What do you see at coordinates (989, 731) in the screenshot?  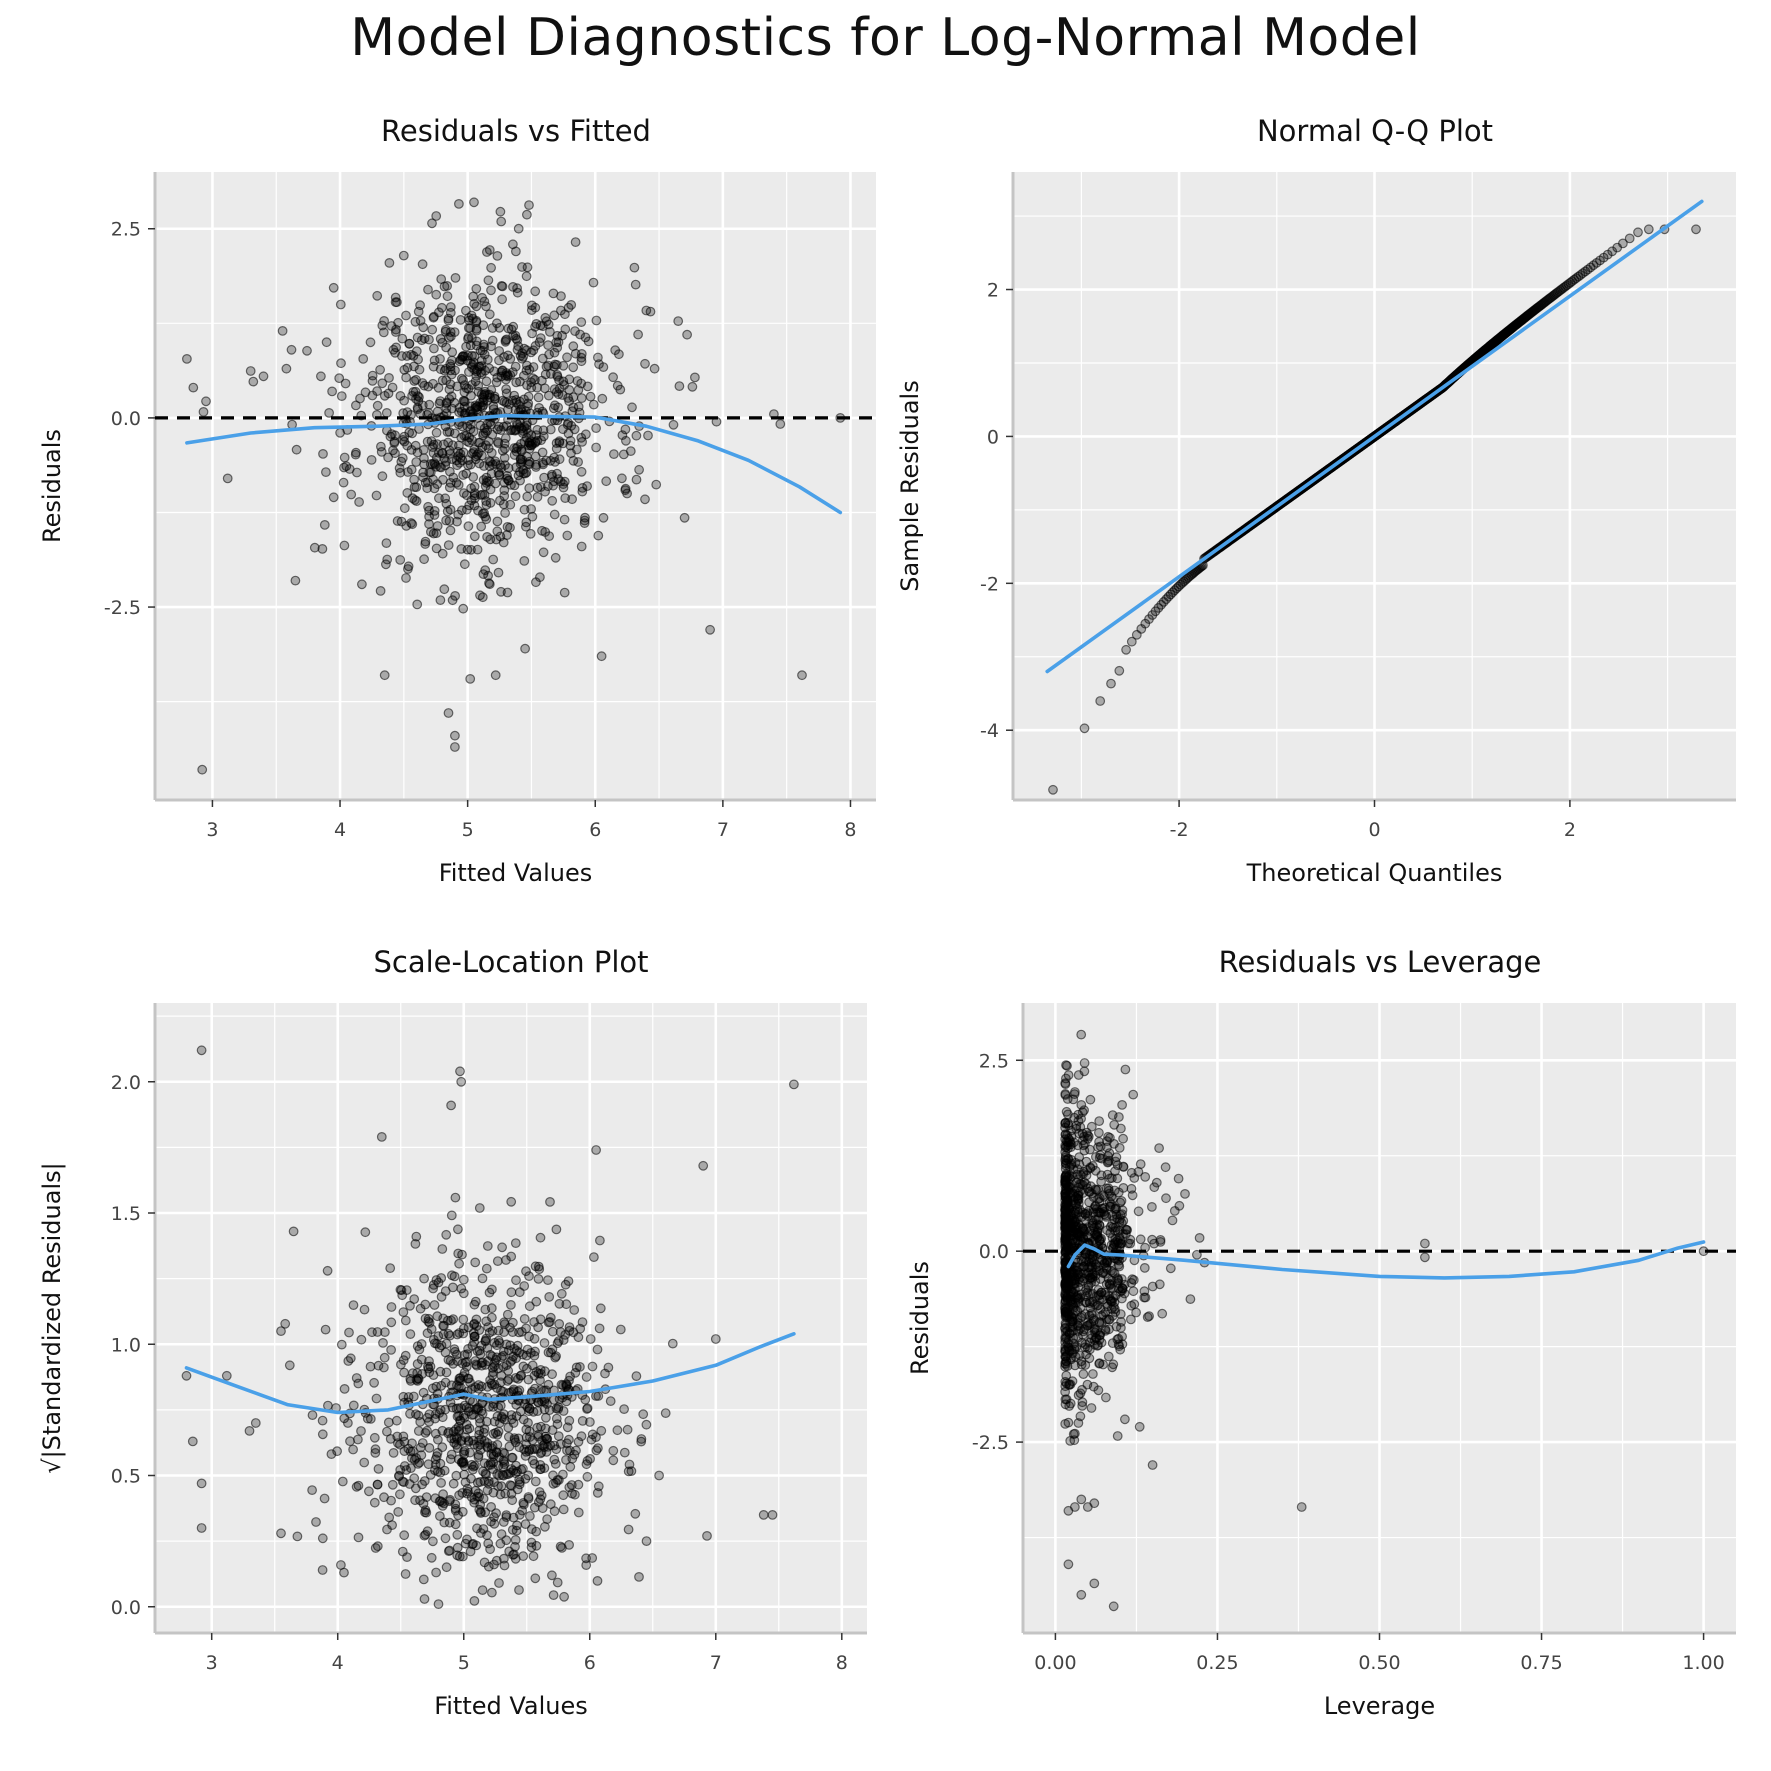 I see `y-tick-label: -4` at bounding box center [989, 731].